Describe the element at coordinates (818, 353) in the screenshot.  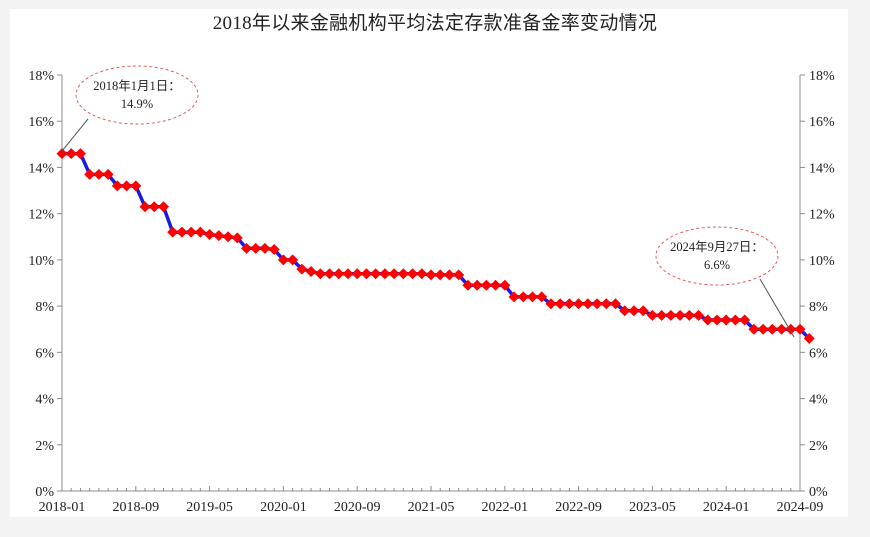
I see `y-tick-label-right: 6%` at that location.